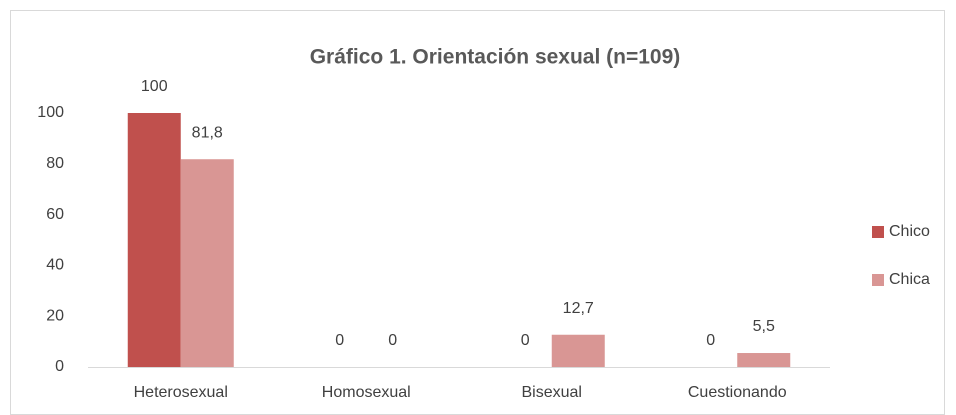 This screenshot has height=415, width=956. What do you see at coordinates (207, 132) in the screenshot?
I see `data-label: 81,8` at bounding box center [207, 132].